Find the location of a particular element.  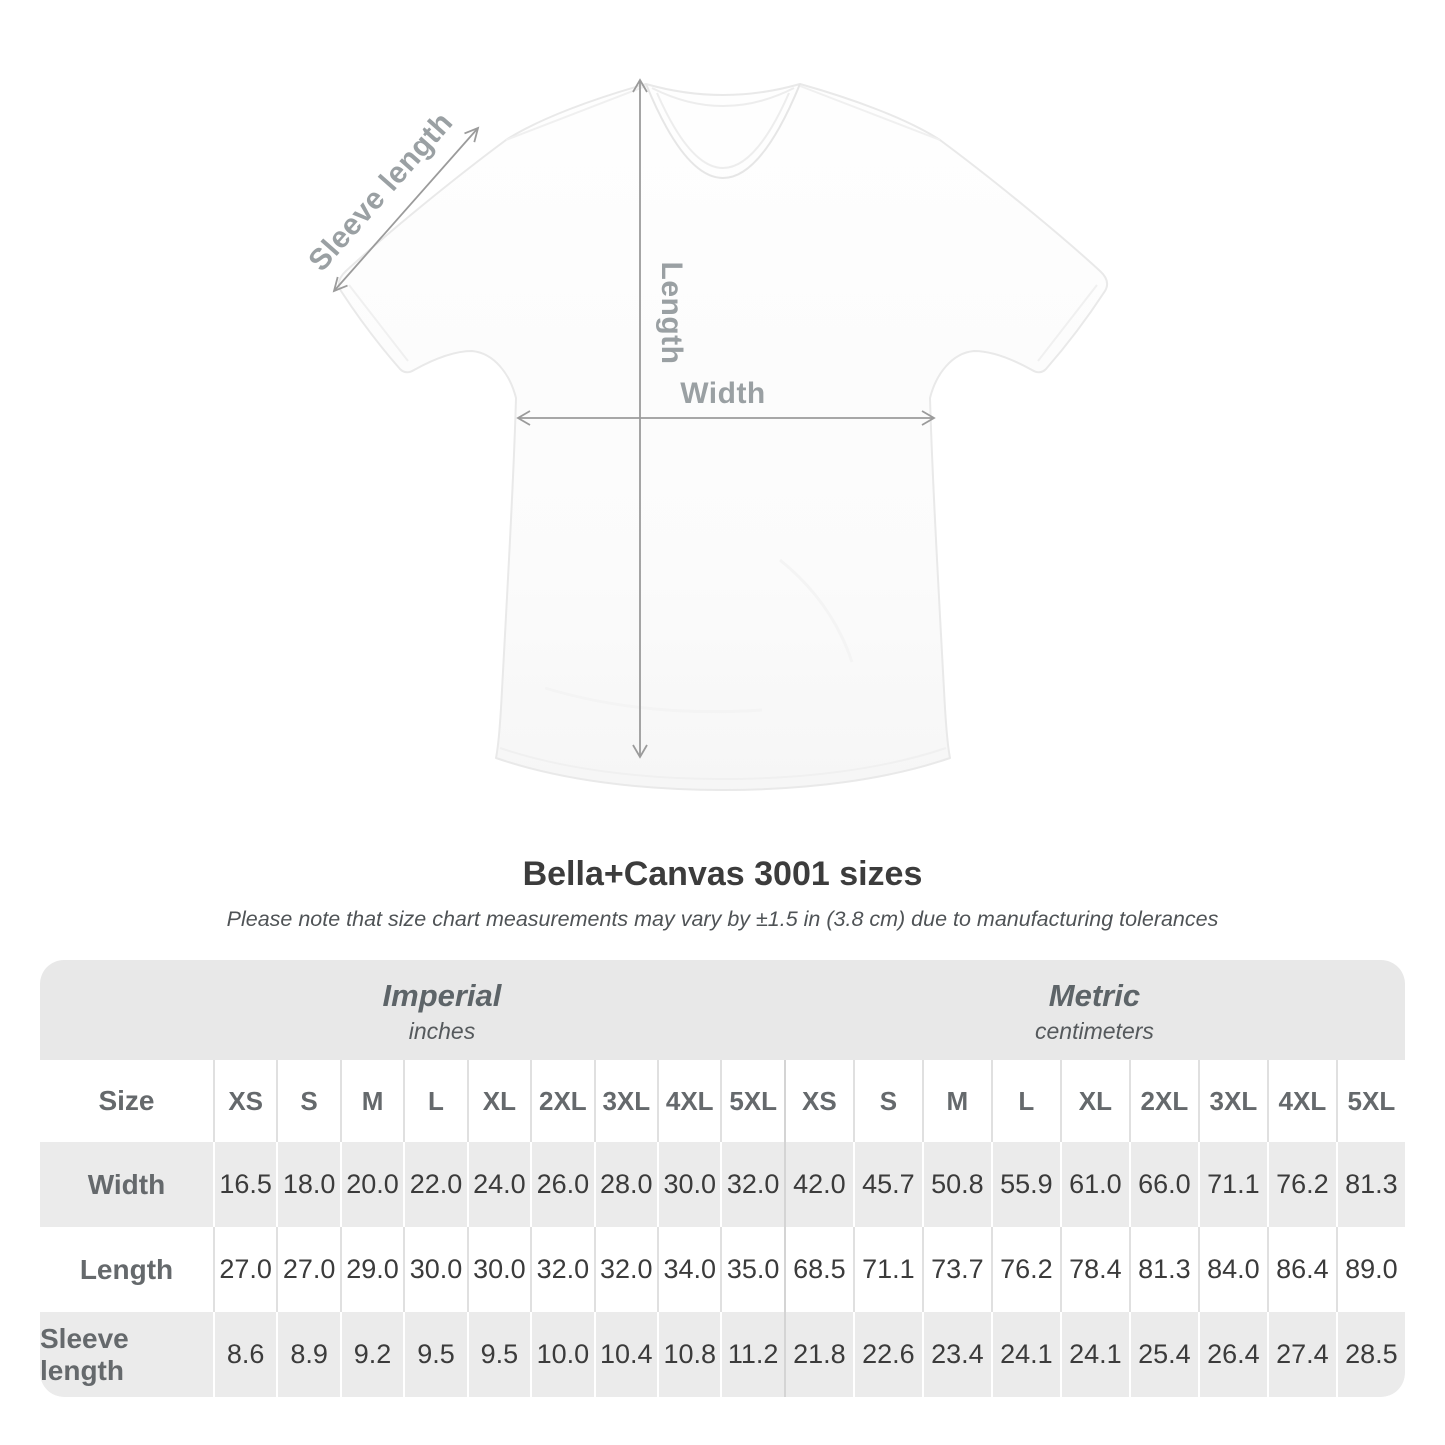

table-cell: 89.0 is located at coordinates (1370, 1269).